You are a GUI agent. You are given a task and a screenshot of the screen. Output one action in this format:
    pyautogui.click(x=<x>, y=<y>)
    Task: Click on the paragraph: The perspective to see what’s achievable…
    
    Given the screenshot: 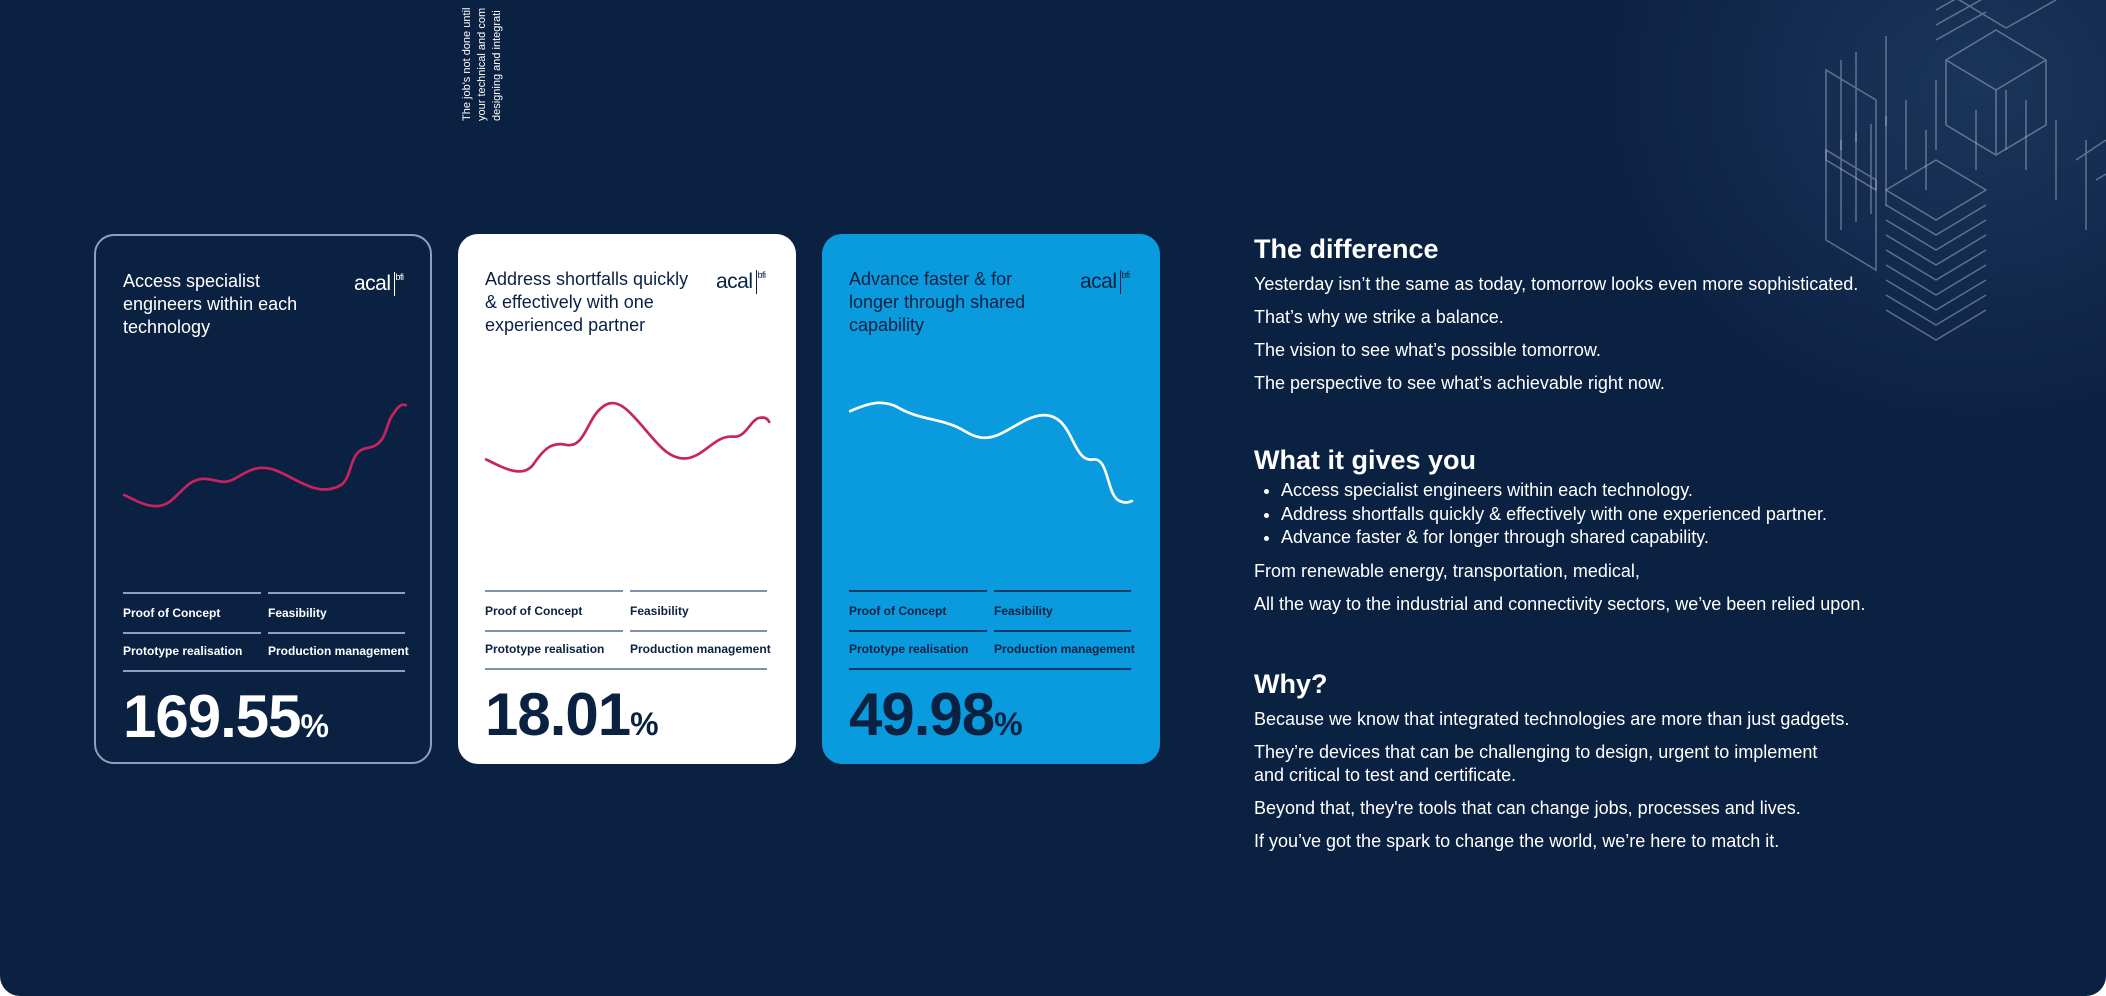 What is the action you would take?
    pyautogui.click(x=1459, y=383)
    